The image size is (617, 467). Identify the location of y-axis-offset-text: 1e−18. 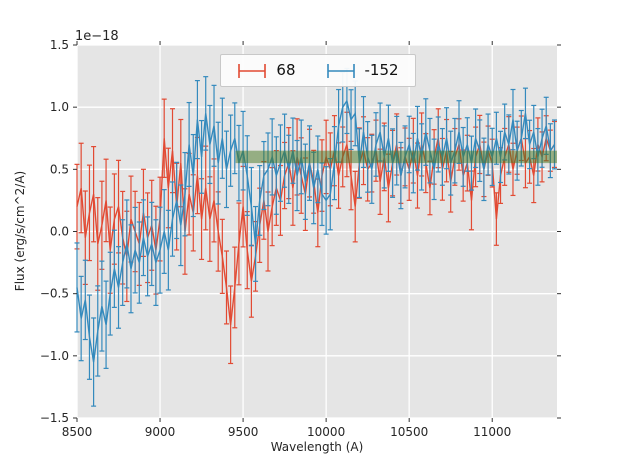
(97, 36).